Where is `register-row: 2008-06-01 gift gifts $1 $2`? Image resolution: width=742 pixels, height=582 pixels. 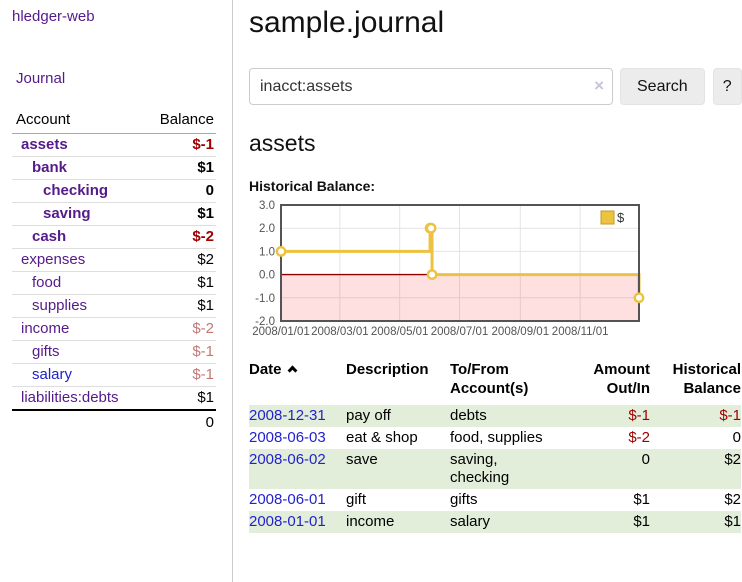
register-row: 2008-06-01 gift gifts $1 $2 is located at coordinates (495, 500).